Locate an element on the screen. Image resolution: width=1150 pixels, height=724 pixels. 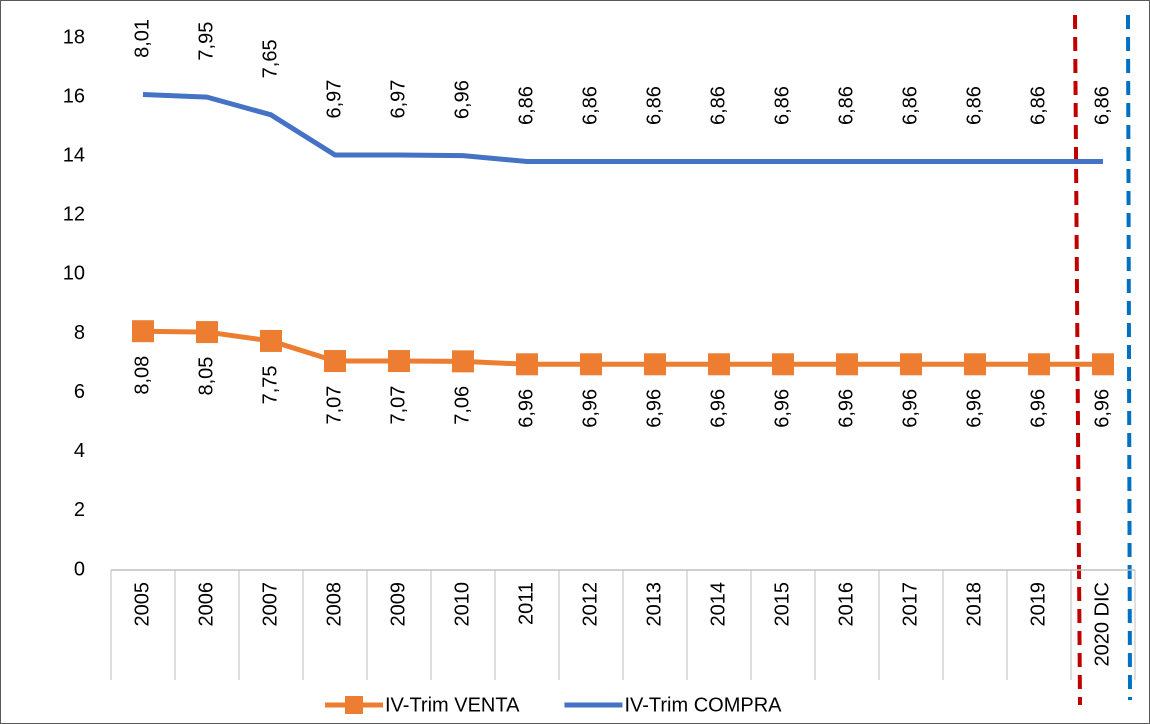
x-tick-label: 2015 is located at coordinates (782, 604).